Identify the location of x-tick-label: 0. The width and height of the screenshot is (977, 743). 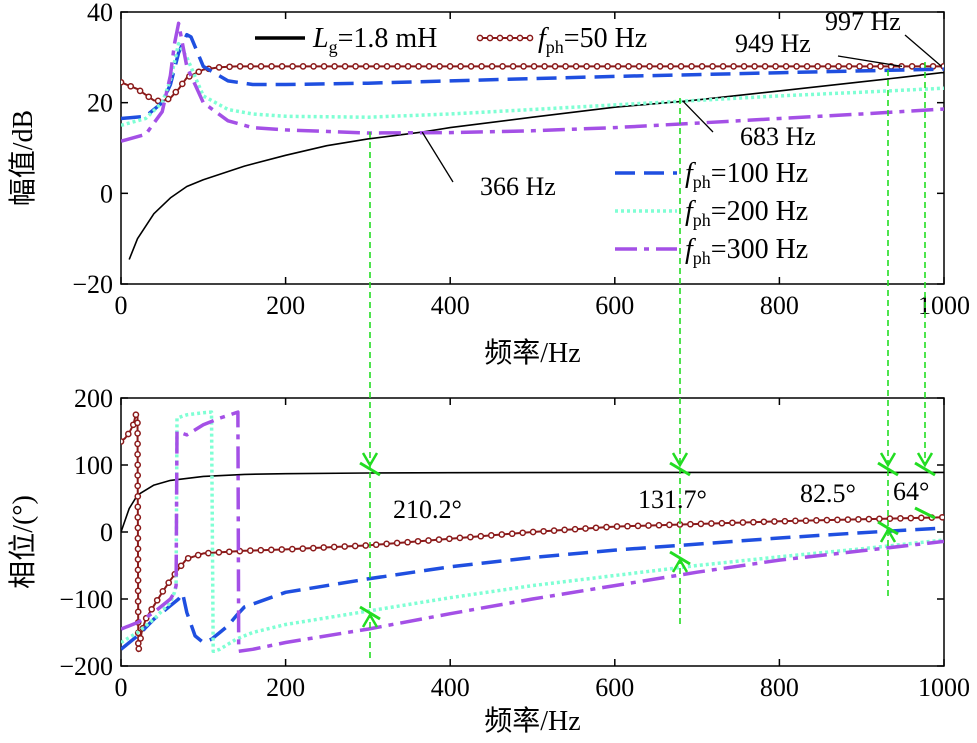
(121, 305).